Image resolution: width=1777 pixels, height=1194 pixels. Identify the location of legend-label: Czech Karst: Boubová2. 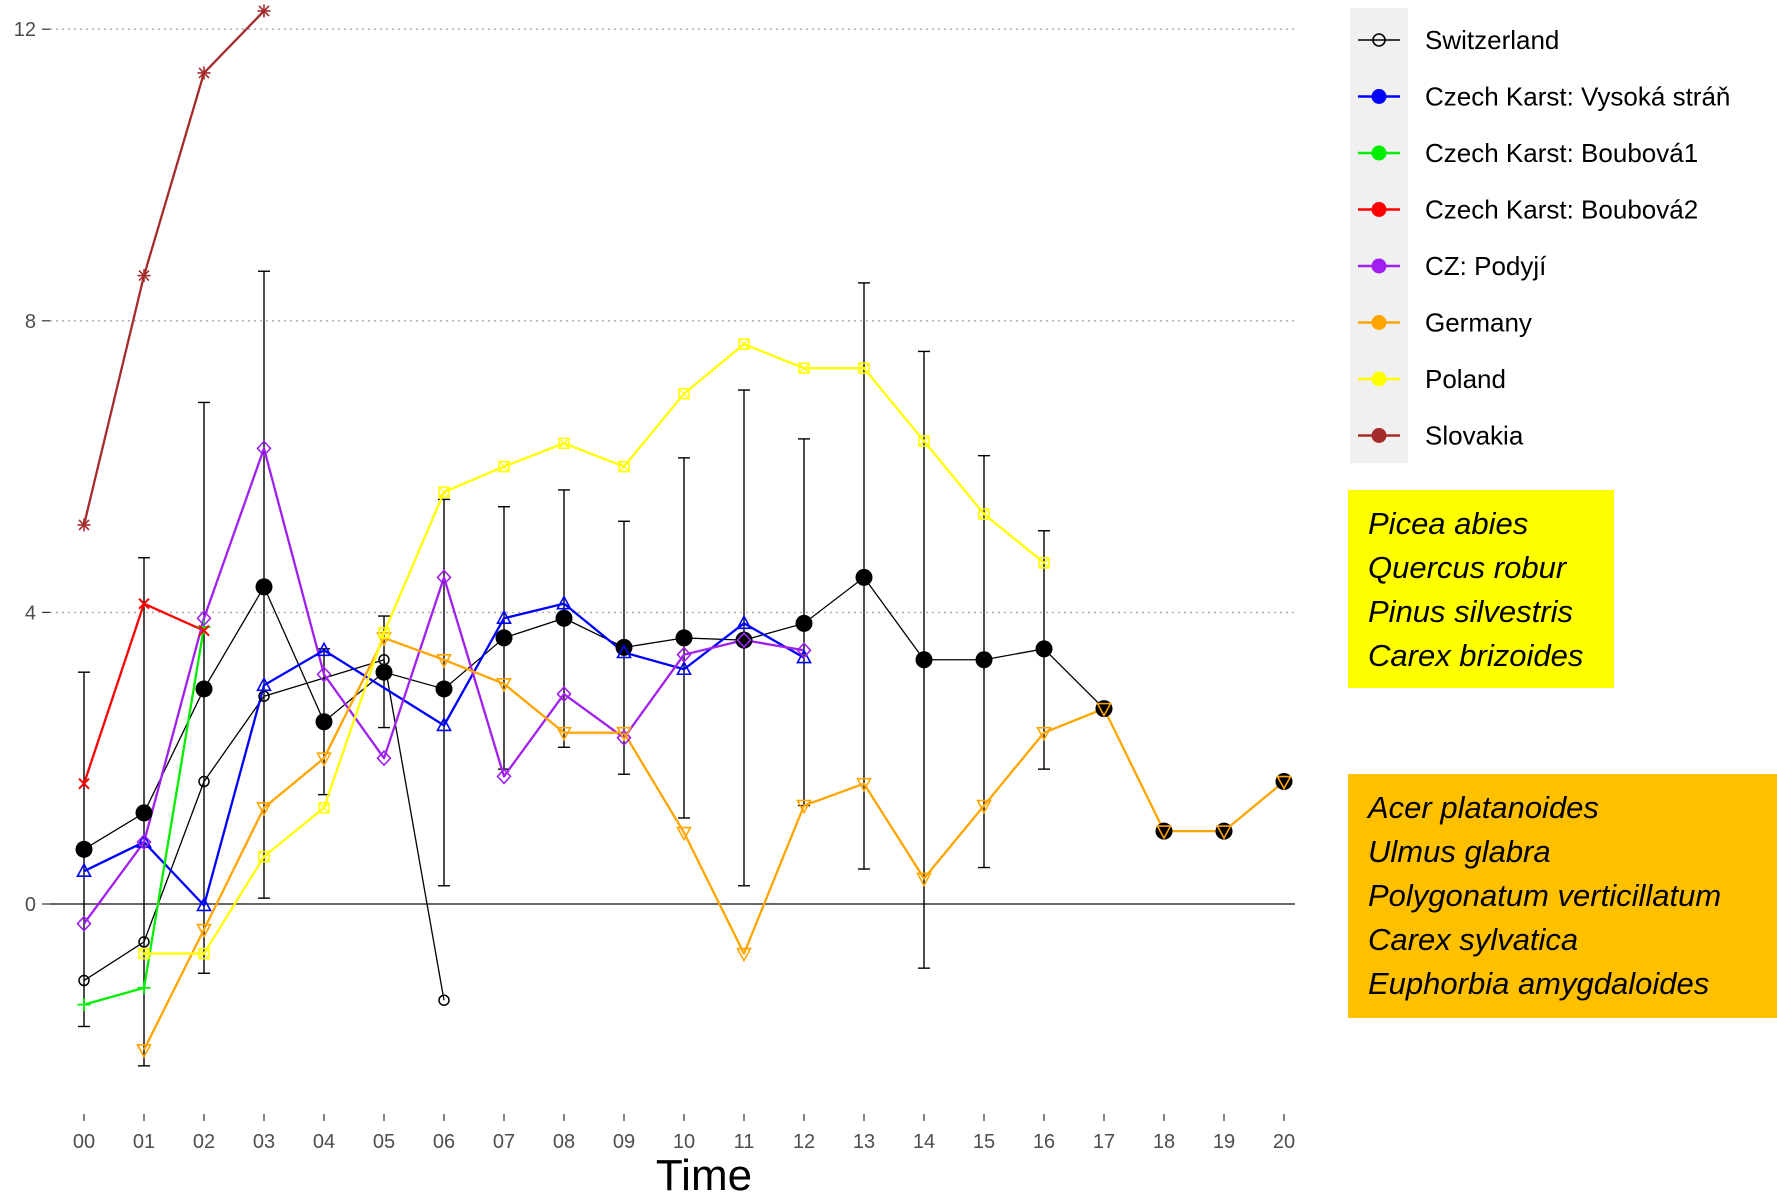
(1561, 210).